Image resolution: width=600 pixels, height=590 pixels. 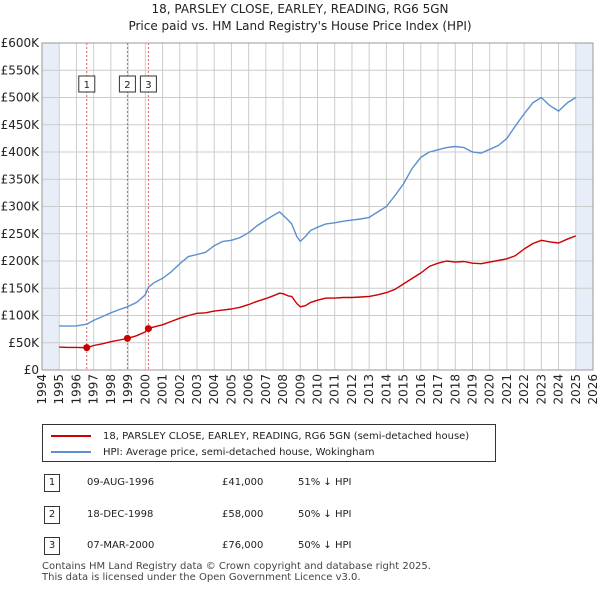 I want to click on x-tick-label: 2025, so click(x=576, y=389).